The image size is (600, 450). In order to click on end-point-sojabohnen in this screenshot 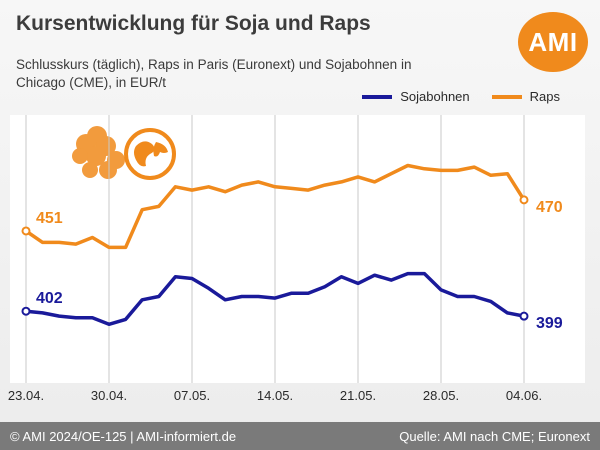, I will do `click(524, 316)`.